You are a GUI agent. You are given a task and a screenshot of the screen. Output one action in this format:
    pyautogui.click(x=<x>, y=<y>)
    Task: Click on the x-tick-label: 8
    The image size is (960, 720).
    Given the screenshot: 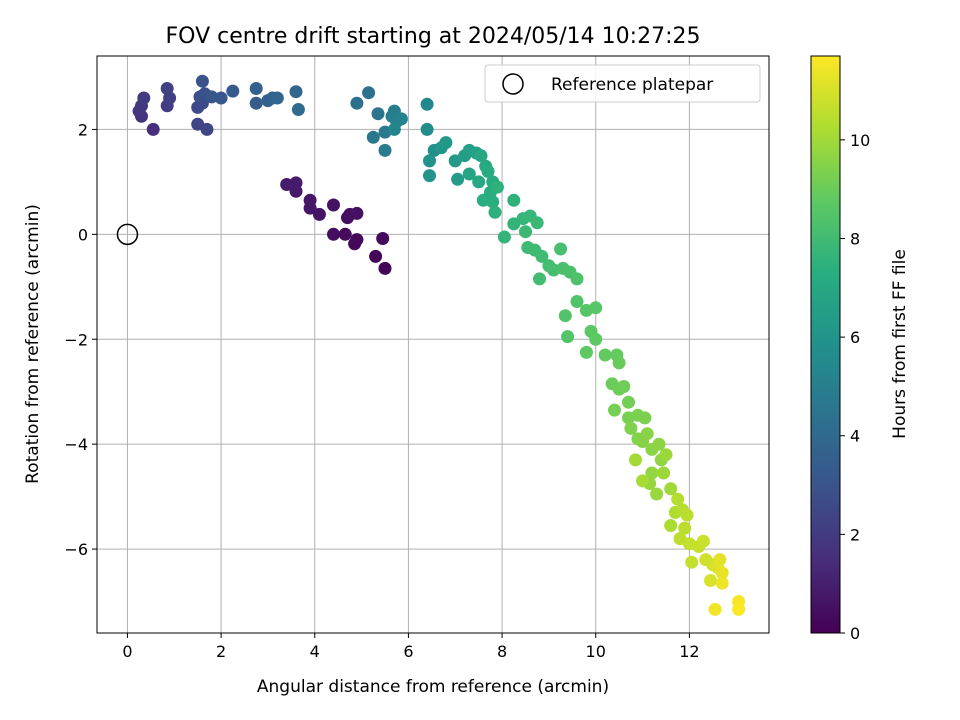 What is the action you would take?
    pyautogui.click(x=502, y=651)
    